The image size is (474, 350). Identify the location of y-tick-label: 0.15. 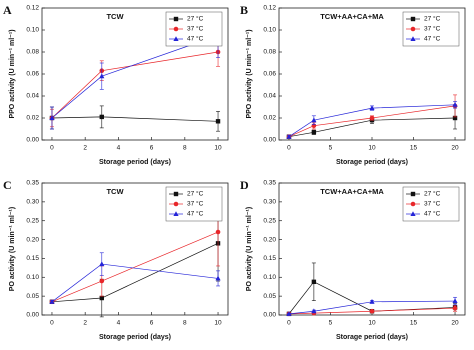
(269, 258).